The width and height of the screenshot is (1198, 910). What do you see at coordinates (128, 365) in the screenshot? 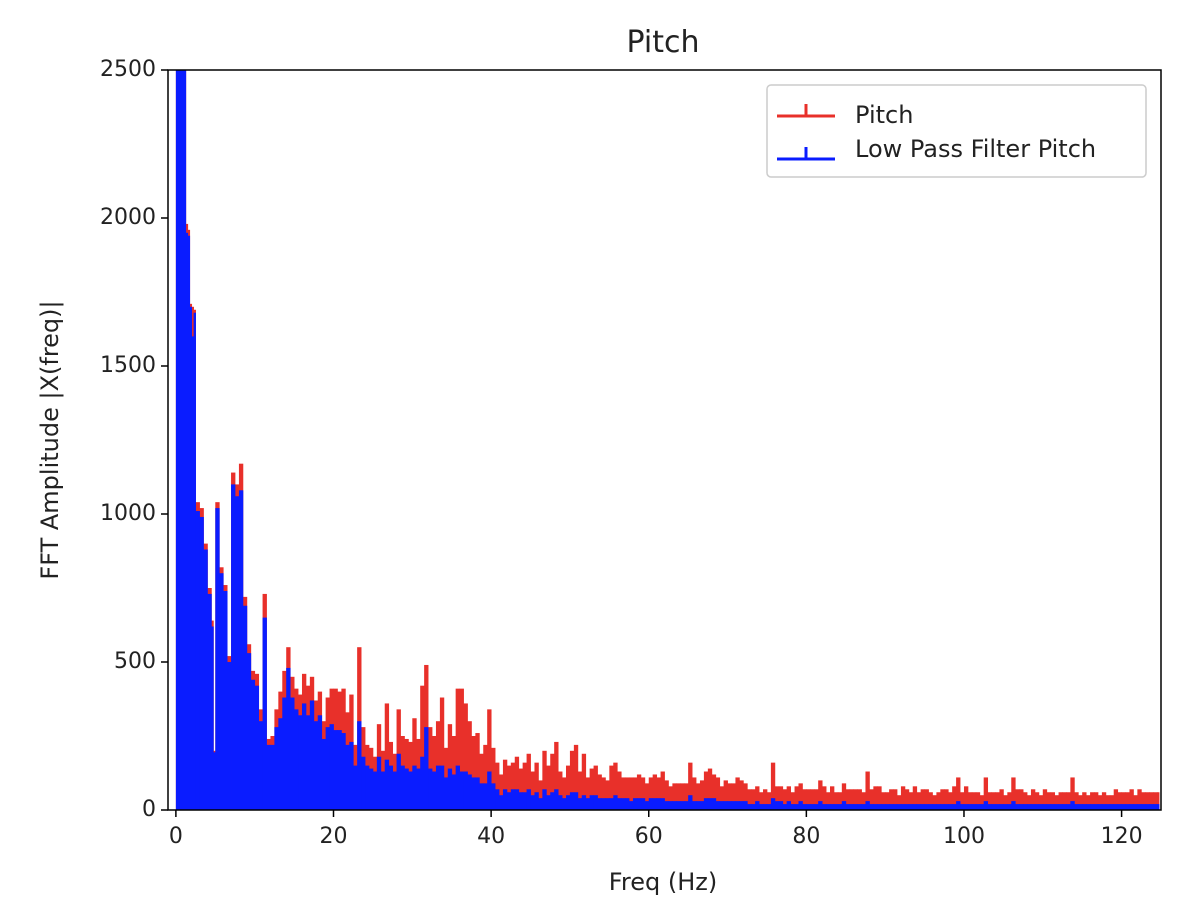
I see `y-tick-label: 1500` at bounding box center [128, 365].